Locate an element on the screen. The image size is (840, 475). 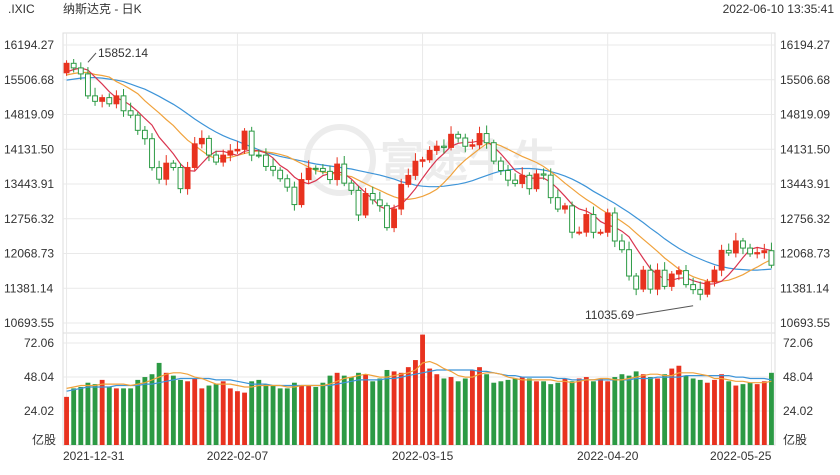
price-tick-label-left: 14819.09 is located at coordinates (29, 115).